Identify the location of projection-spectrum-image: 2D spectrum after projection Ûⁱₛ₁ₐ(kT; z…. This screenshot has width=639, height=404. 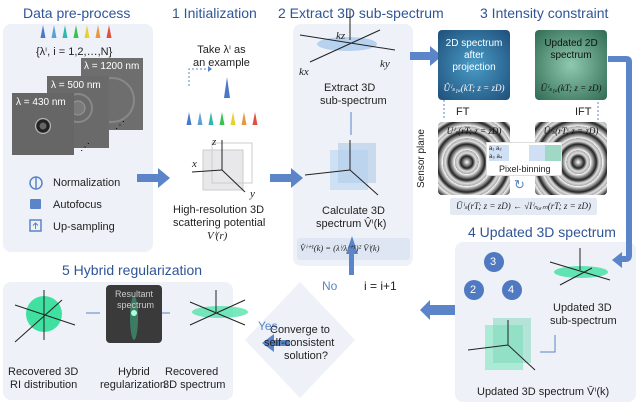
(474, 65).